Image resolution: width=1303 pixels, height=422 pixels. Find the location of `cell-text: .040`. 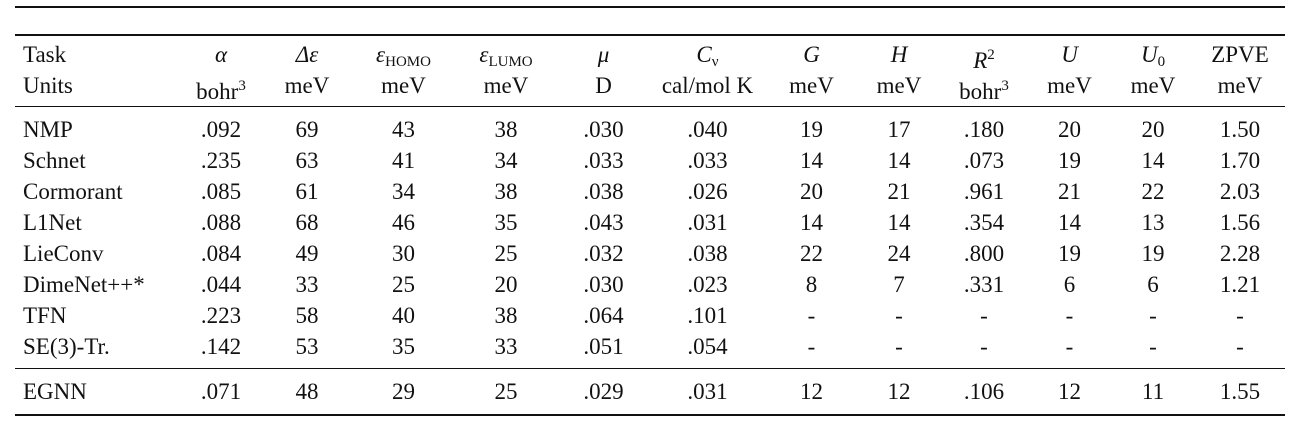

cell-text: .040 is located at coordinates (707, 129).